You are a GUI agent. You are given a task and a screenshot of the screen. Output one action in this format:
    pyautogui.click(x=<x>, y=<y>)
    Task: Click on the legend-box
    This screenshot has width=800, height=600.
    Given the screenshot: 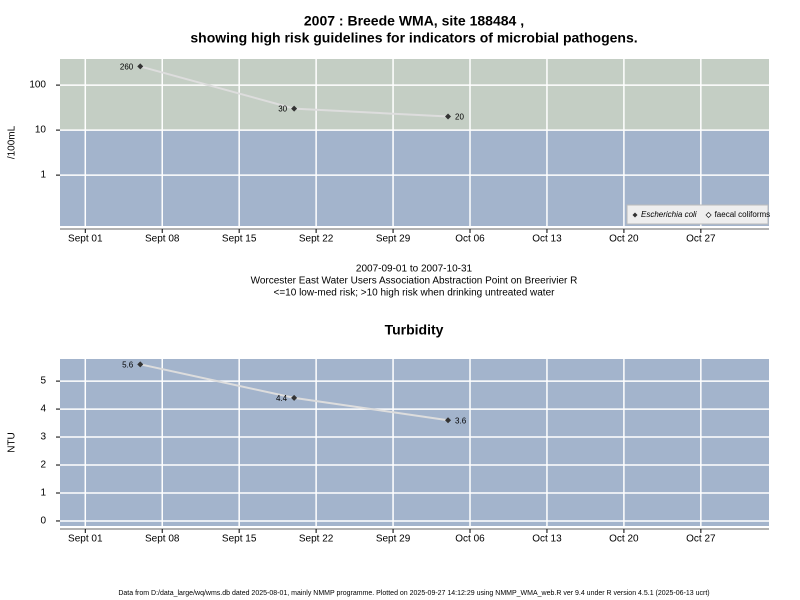 What is the action you would take?
    pyautogui.click(x=697, y=214)
    